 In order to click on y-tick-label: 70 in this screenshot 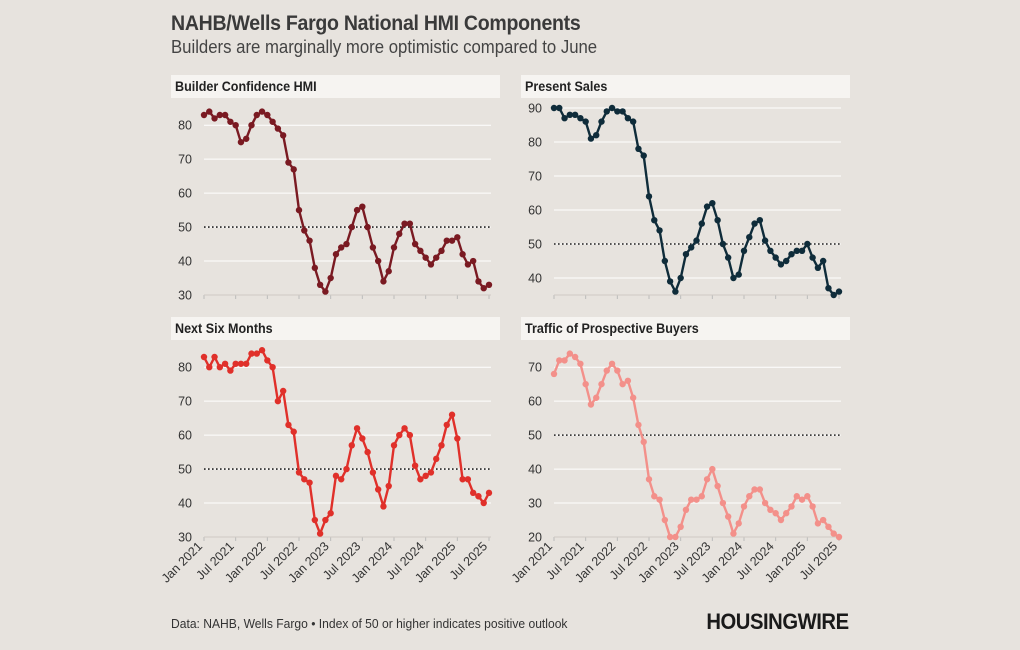, I will do `click(185, 402)`.